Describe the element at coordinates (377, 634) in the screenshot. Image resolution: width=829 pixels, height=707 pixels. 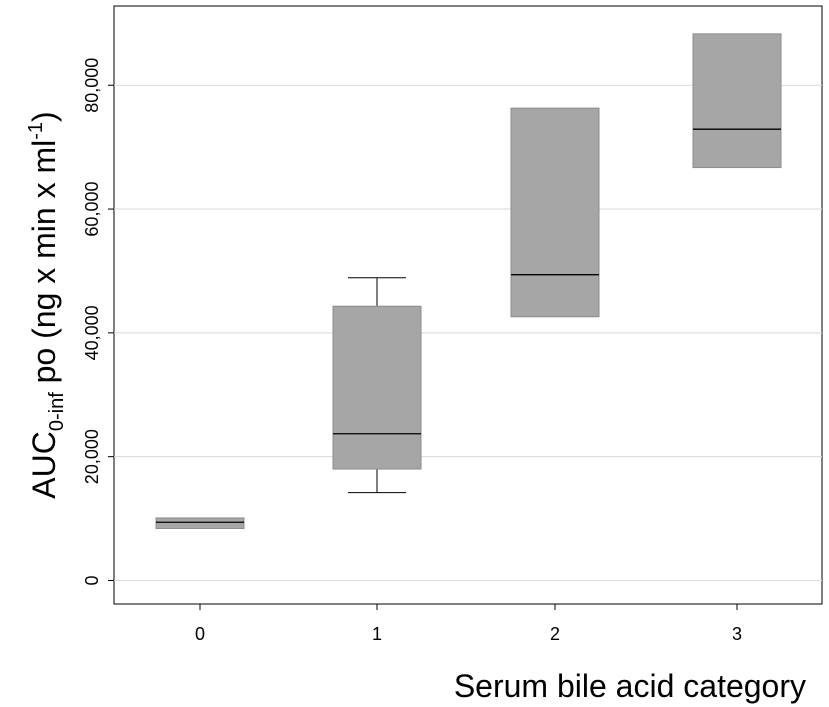
I see `x-tick-label: 1` at that location.